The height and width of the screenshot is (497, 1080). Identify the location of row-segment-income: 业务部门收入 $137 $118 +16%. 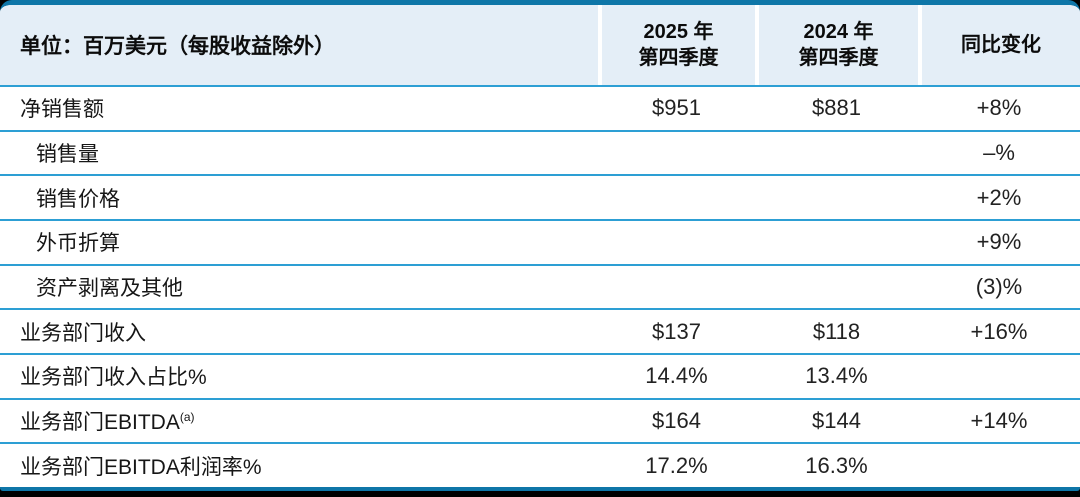
(540, 331).